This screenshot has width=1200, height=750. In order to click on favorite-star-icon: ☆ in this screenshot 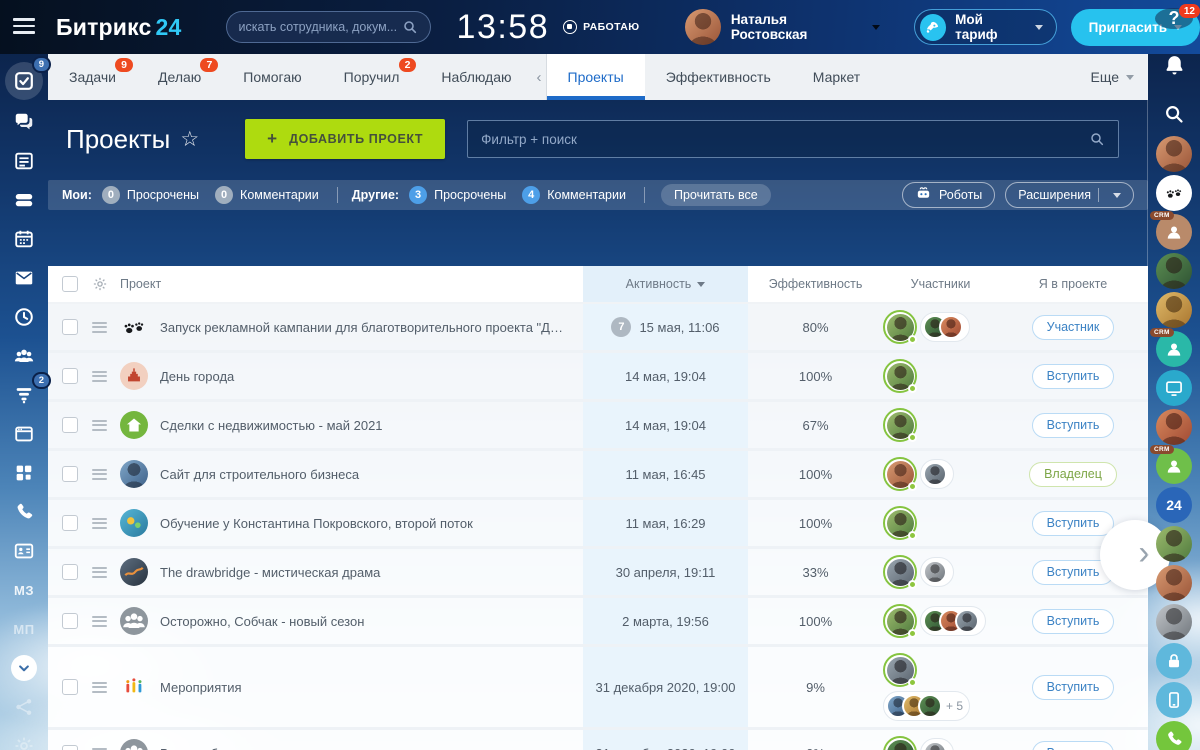, I will do `click(190, 139)`.